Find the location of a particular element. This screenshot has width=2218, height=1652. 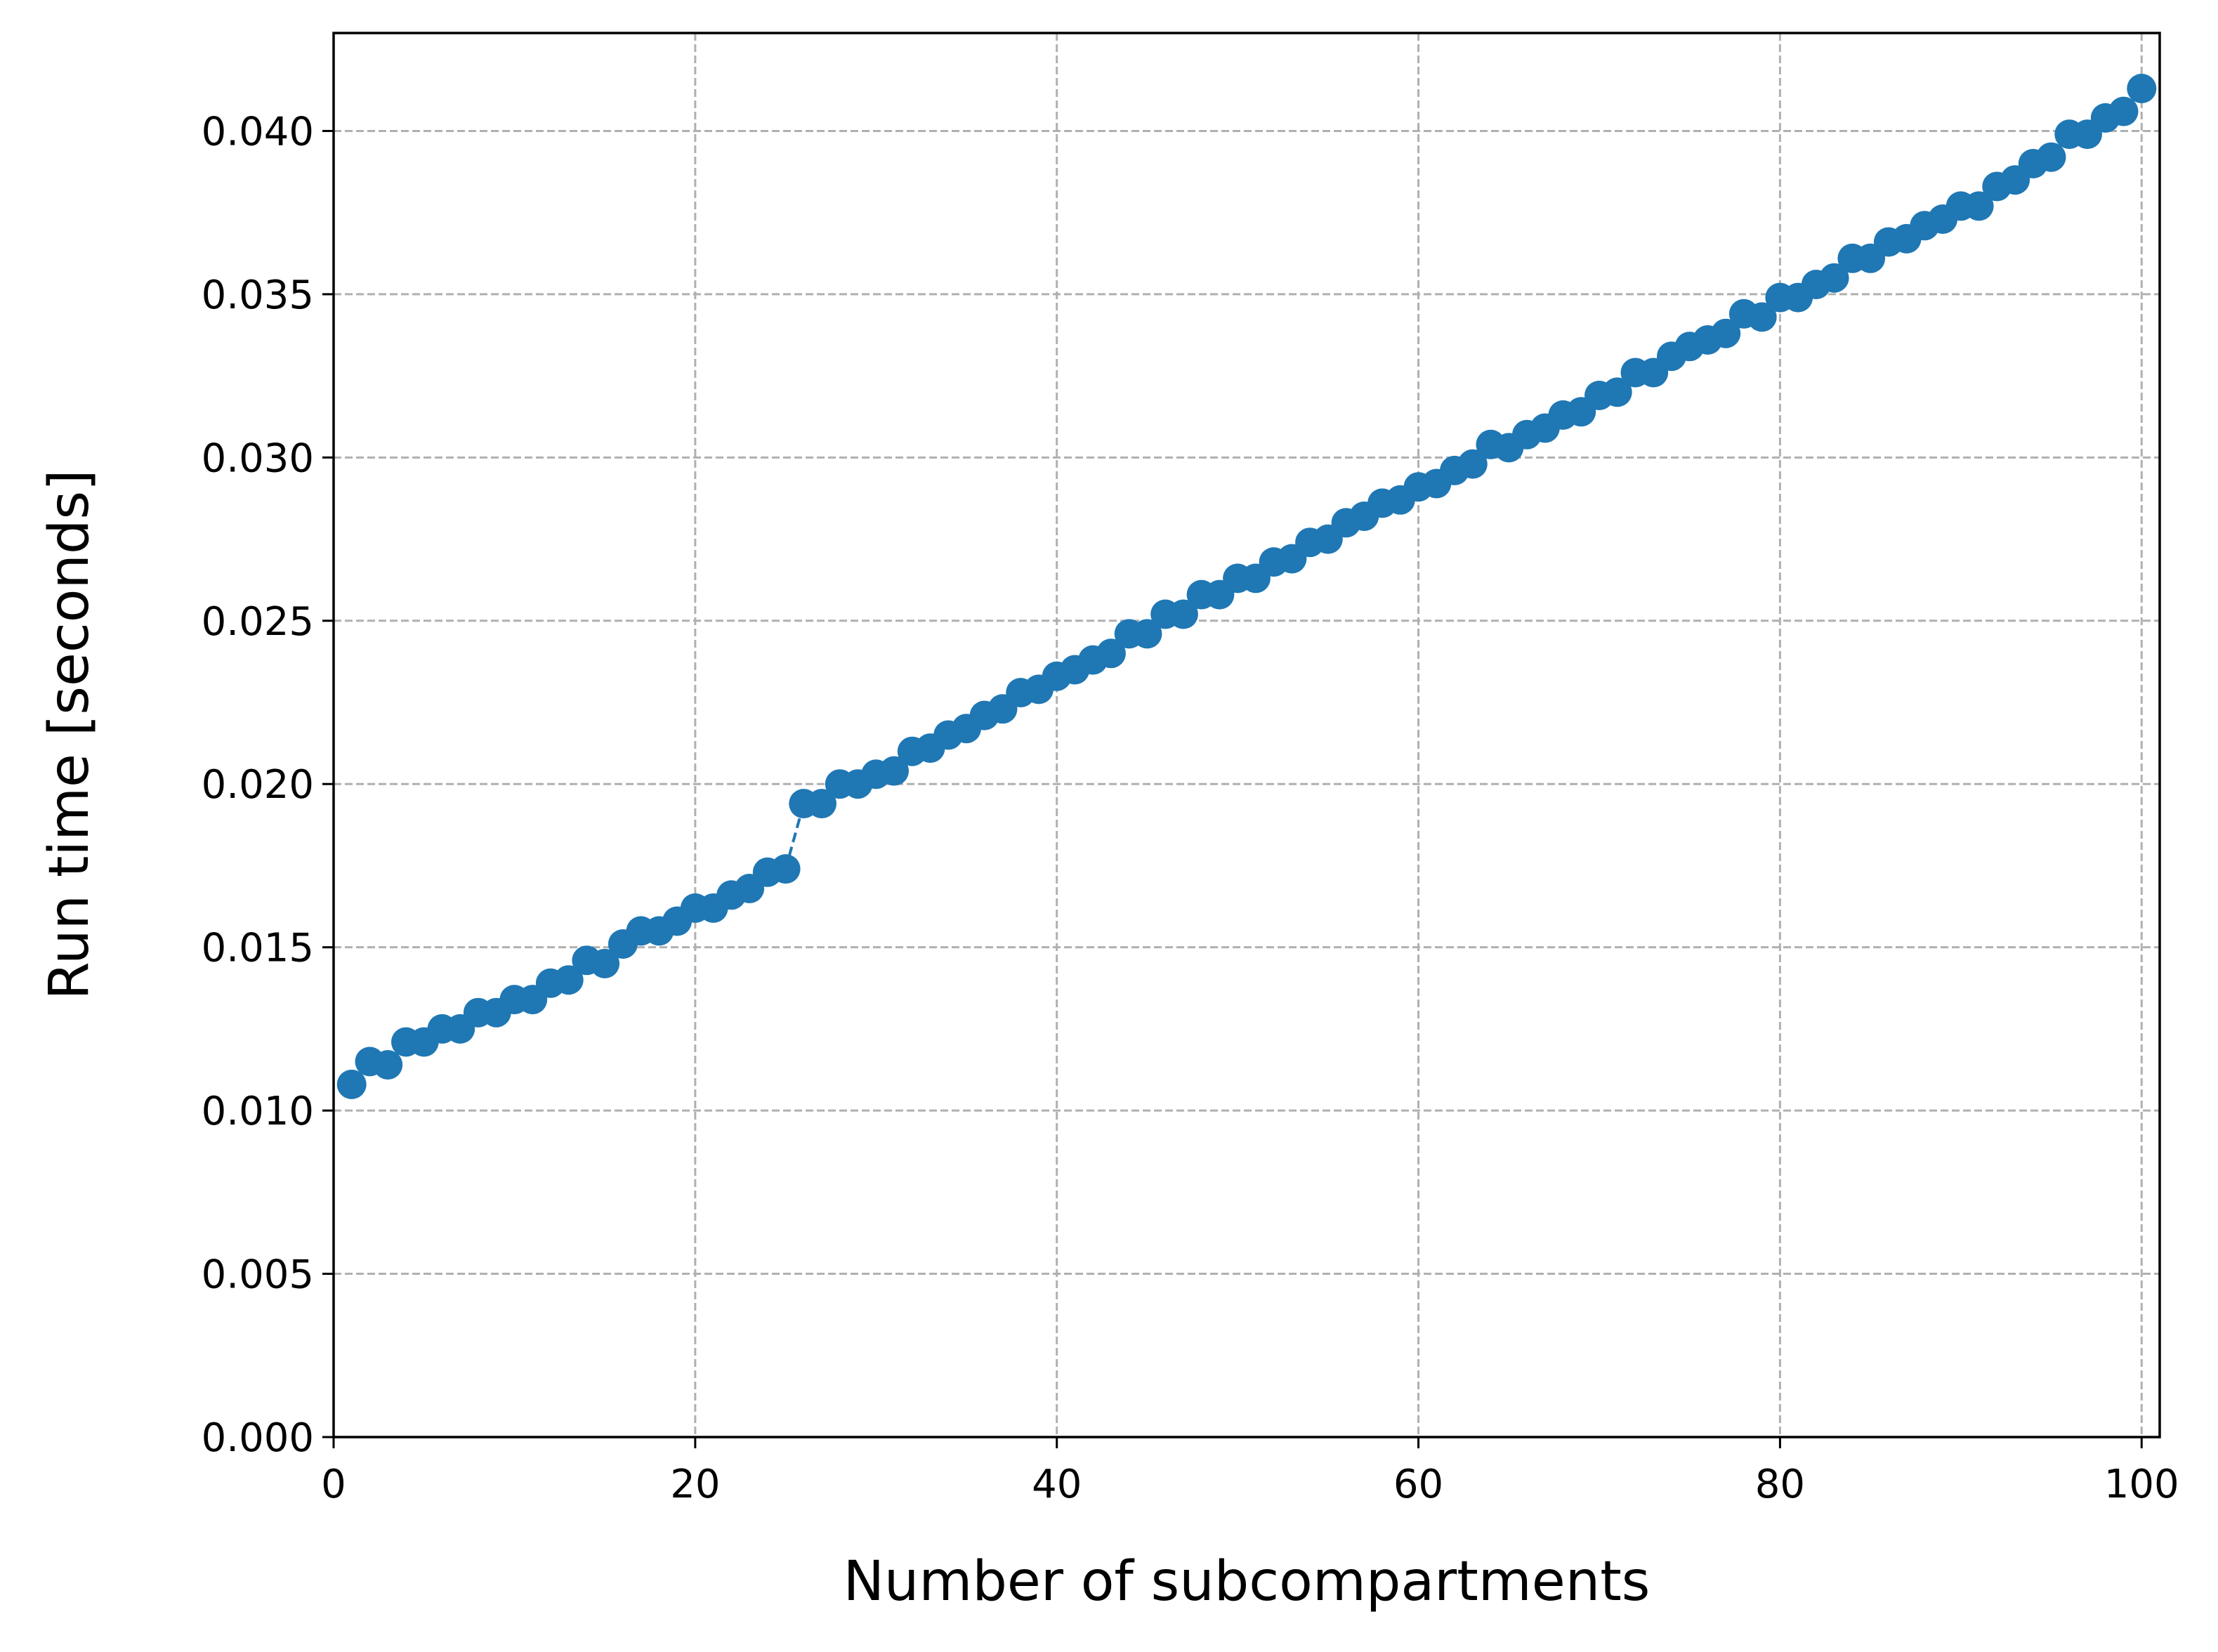

x-tick-label: 40 is located at coordinates (1057, 1484).